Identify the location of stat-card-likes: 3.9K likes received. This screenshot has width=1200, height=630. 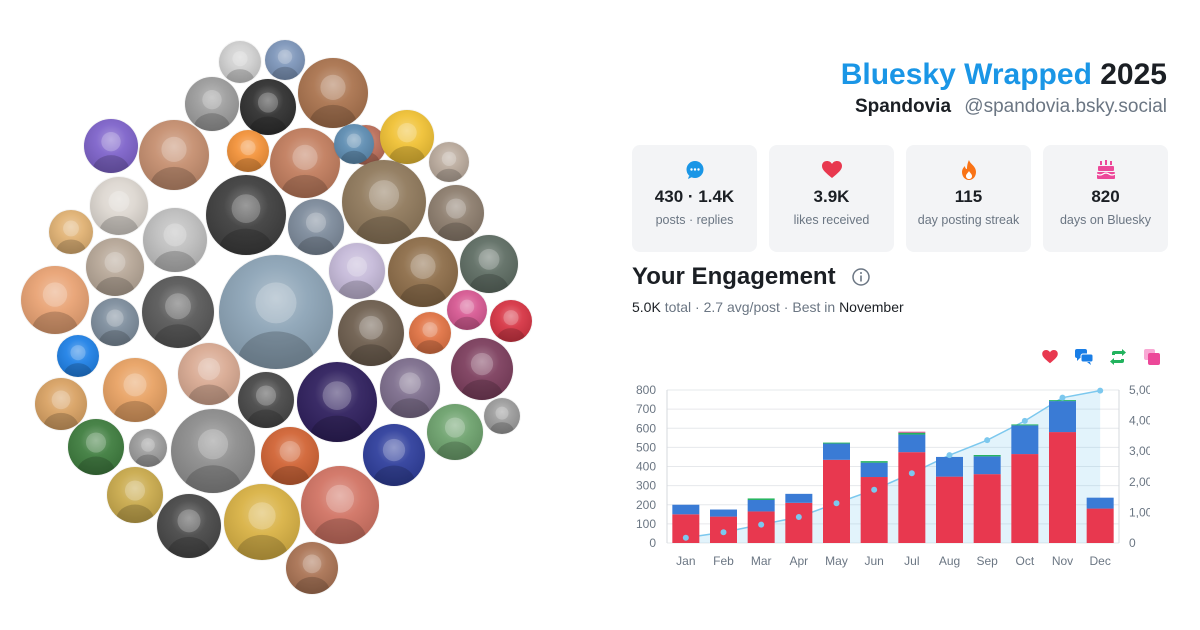
(831, 198).